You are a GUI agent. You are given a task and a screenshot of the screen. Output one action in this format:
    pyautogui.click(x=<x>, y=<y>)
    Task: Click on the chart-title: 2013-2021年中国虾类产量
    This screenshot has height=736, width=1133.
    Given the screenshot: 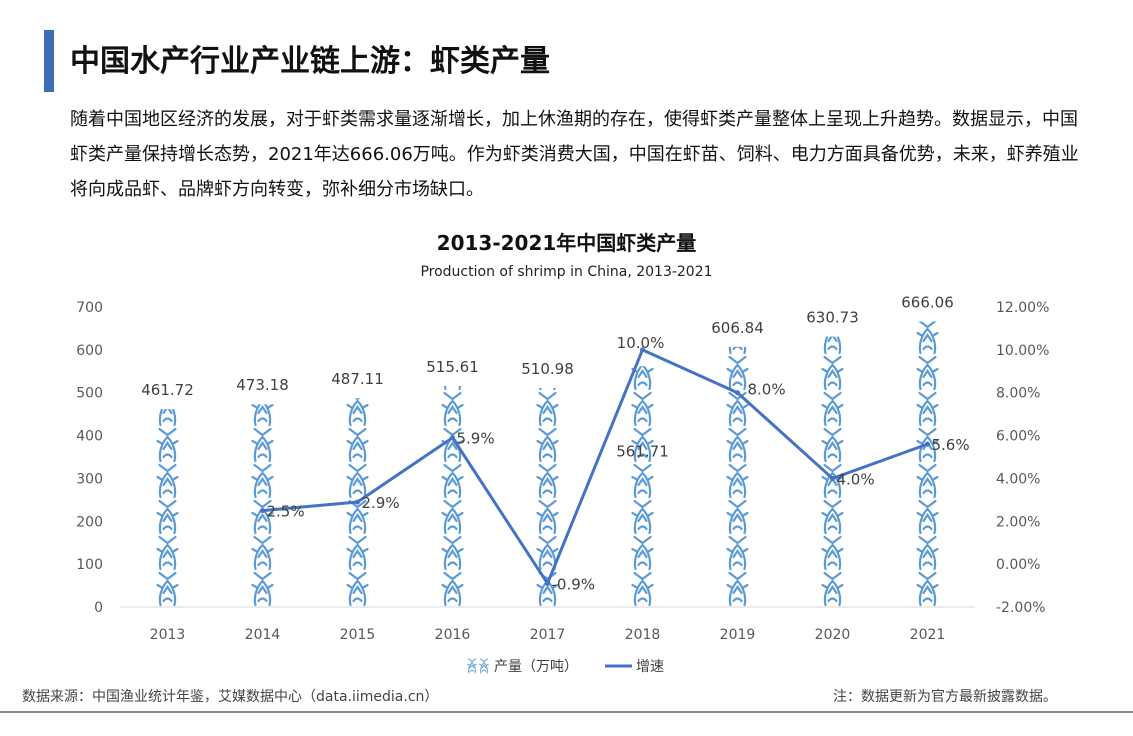 What is the action you would take?
    pyautogui.click(x=566, y=243)
    